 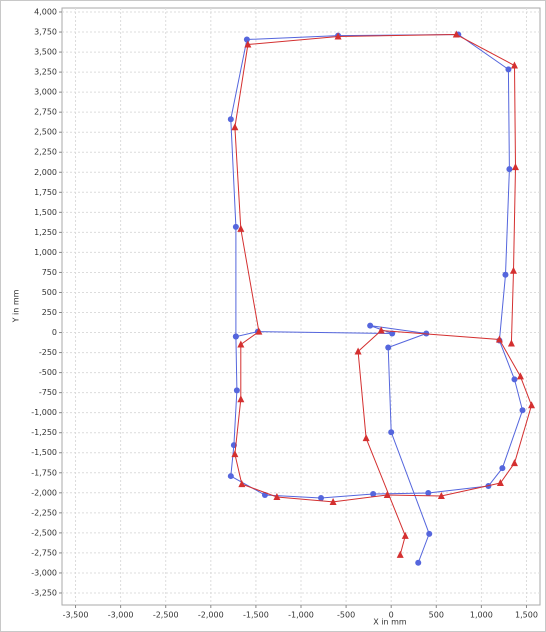 I want to click on y-tick-label: 2,000, so click(x=45, y=172).